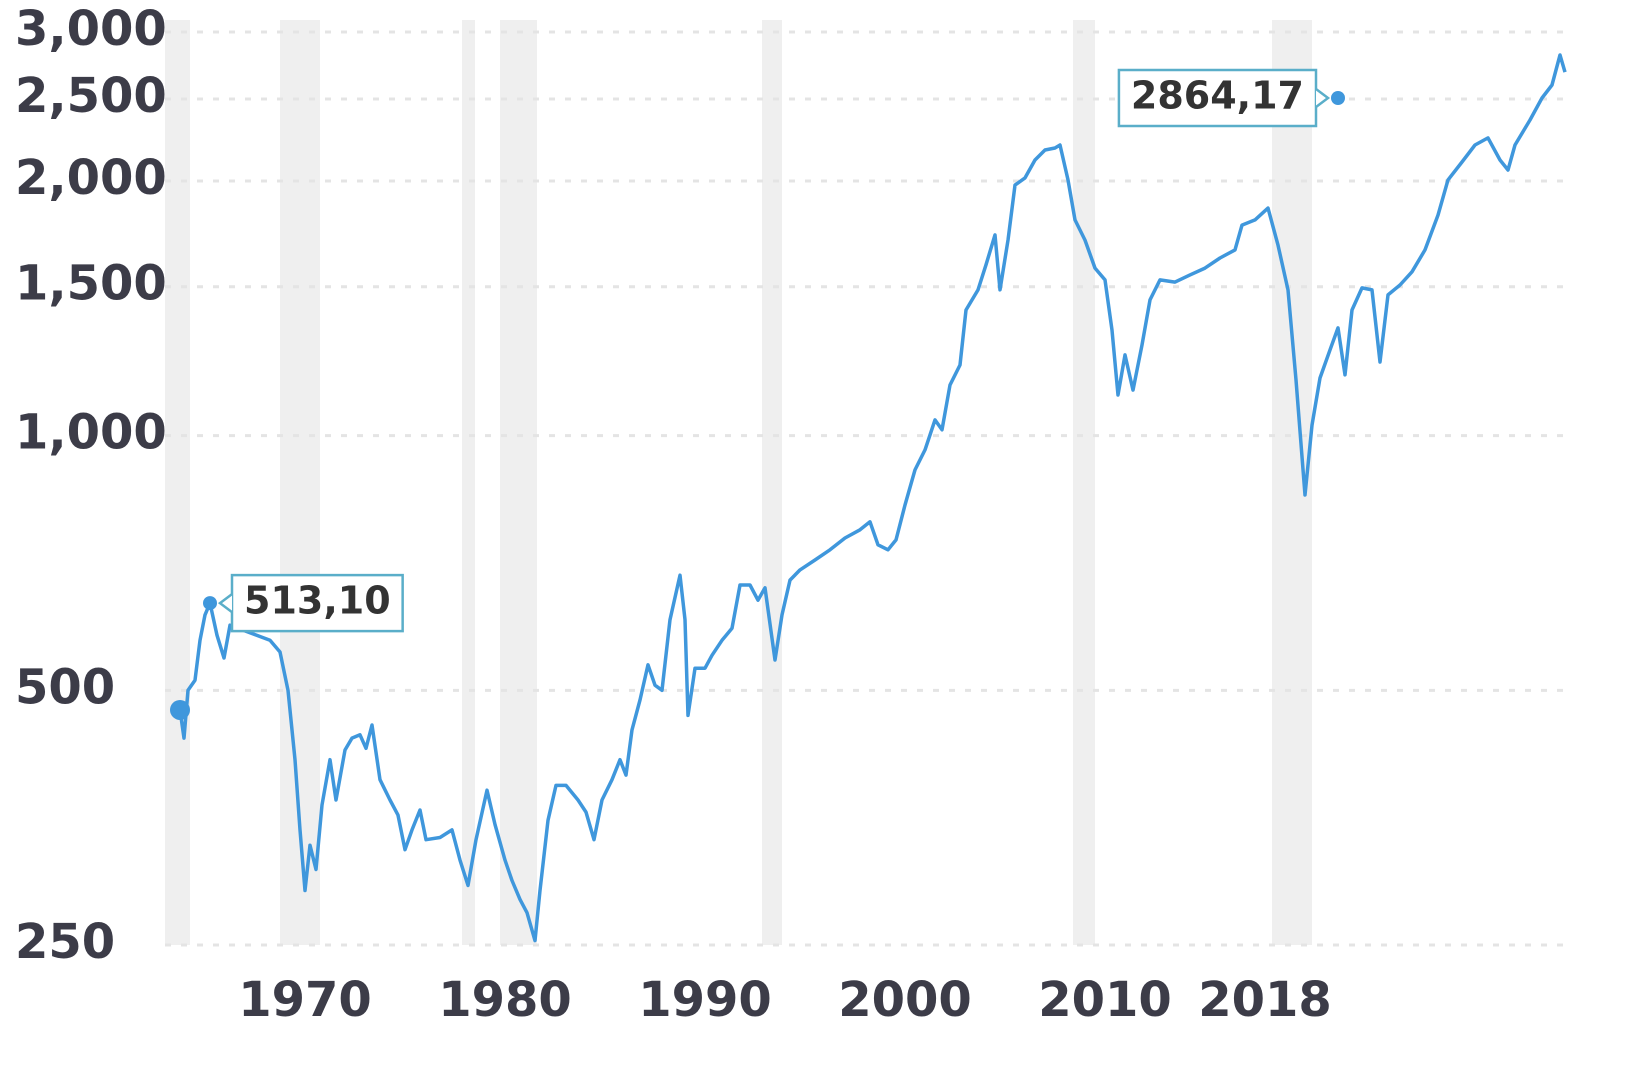  I want to click on y-tick-label: 1,500, so click(91, 284).